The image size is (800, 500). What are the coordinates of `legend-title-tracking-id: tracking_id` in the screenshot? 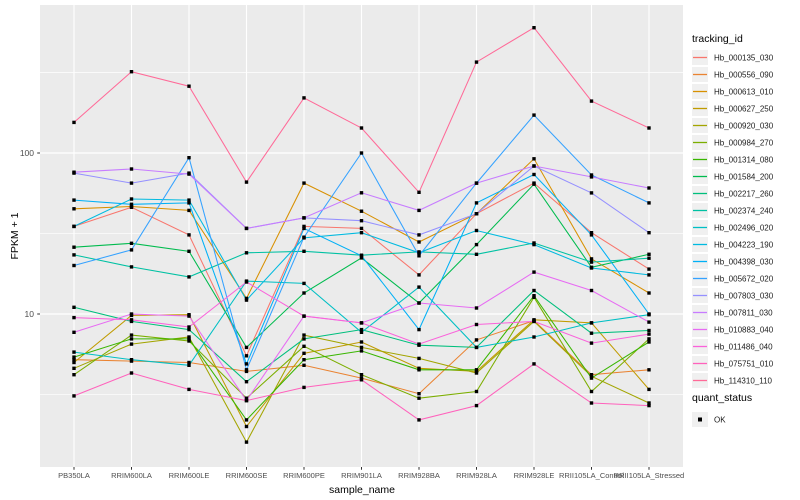 It's located at (717, 39).